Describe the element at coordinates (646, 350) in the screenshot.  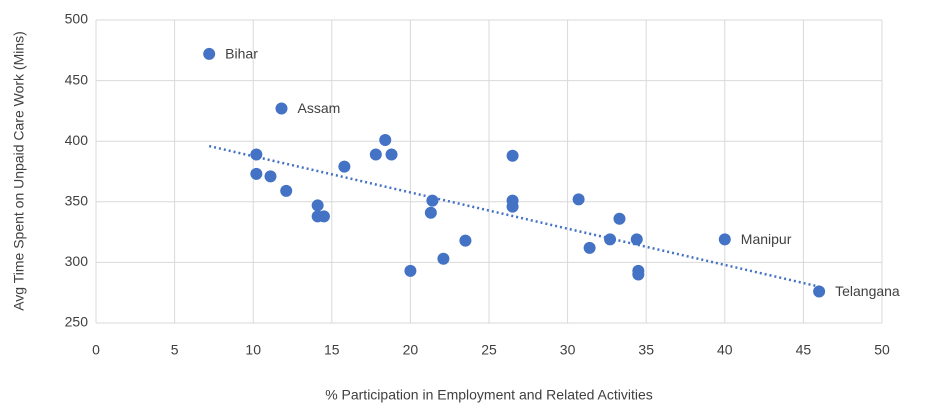
I see `x-tick-label: 35` at that location.